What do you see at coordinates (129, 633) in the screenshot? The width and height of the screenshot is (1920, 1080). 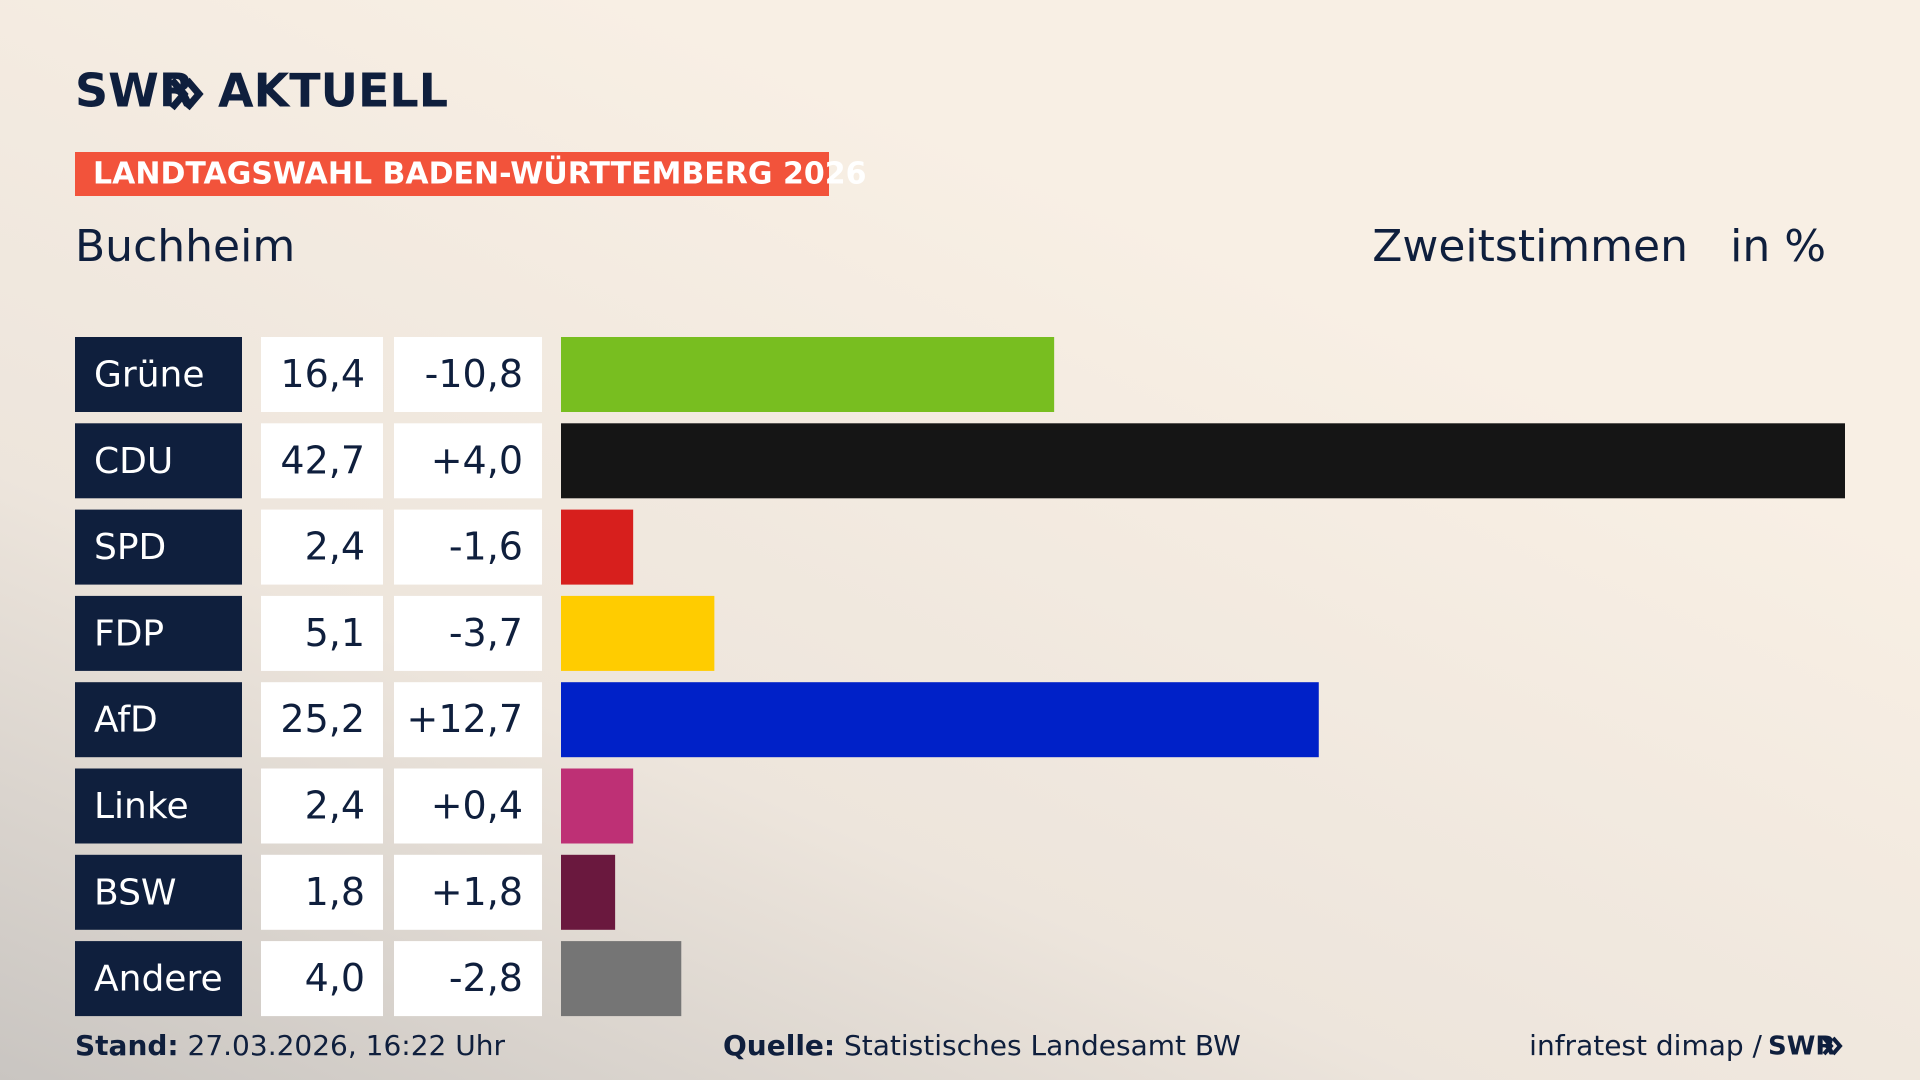 I see `party-label: FDP` at bounding box center [129, 633].